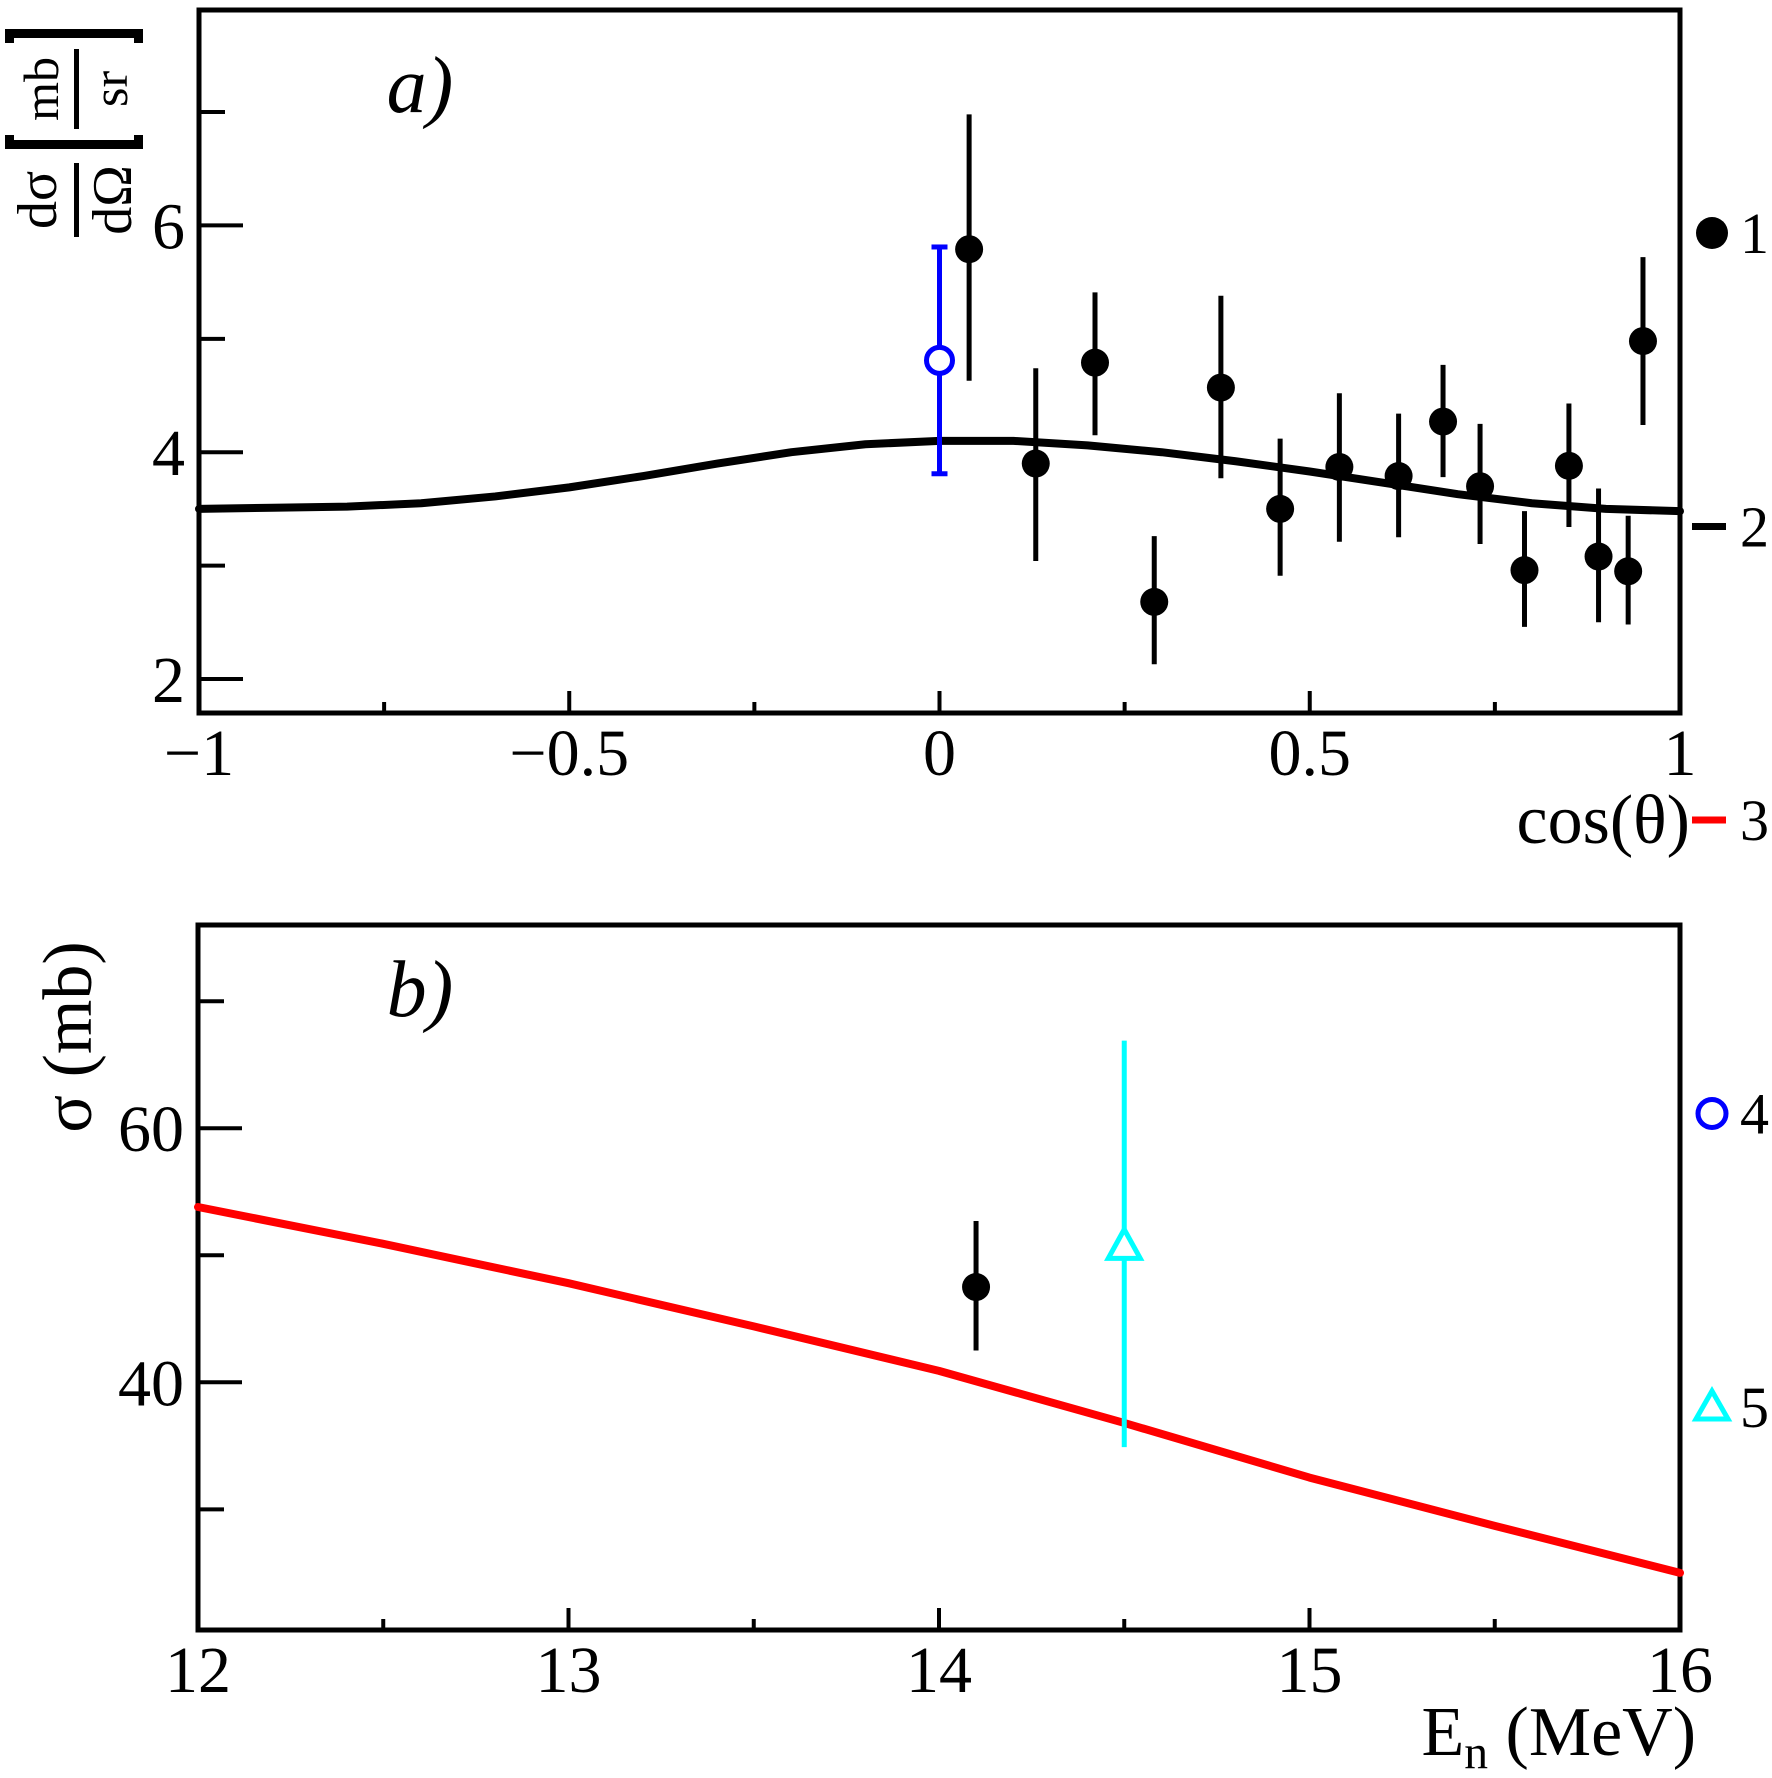 The image size is (1772, 1778). What do you see at coordinates (939, 1670) in the screenshot?
I see `x-tick-label: 14` at bounding box center [939, 1670].